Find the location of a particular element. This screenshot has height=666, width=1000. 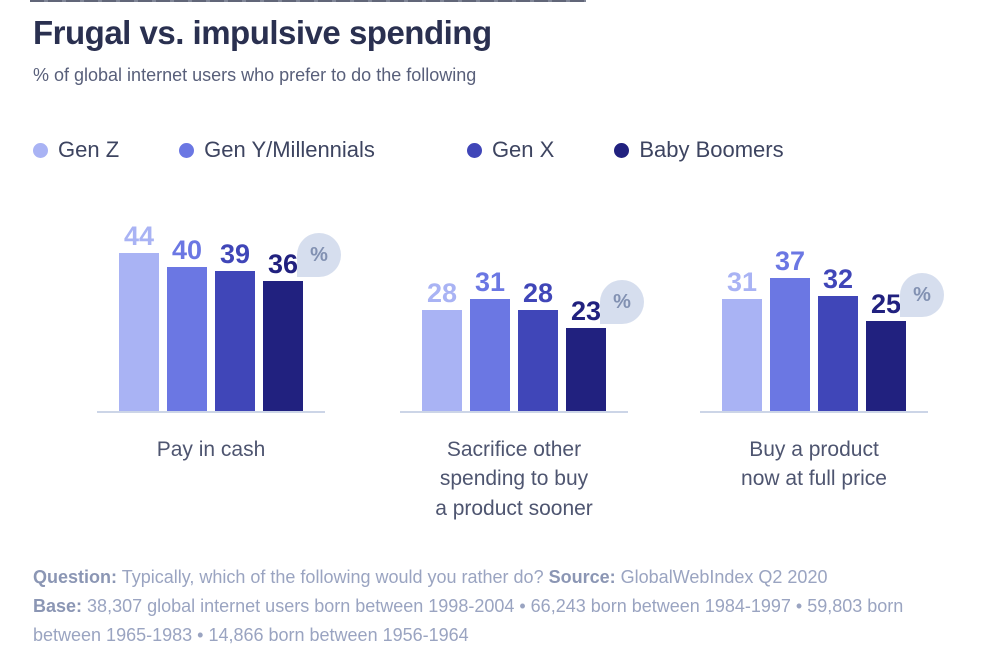

bars-area: 31 37 32 25% is located at coordinates (822, 309).